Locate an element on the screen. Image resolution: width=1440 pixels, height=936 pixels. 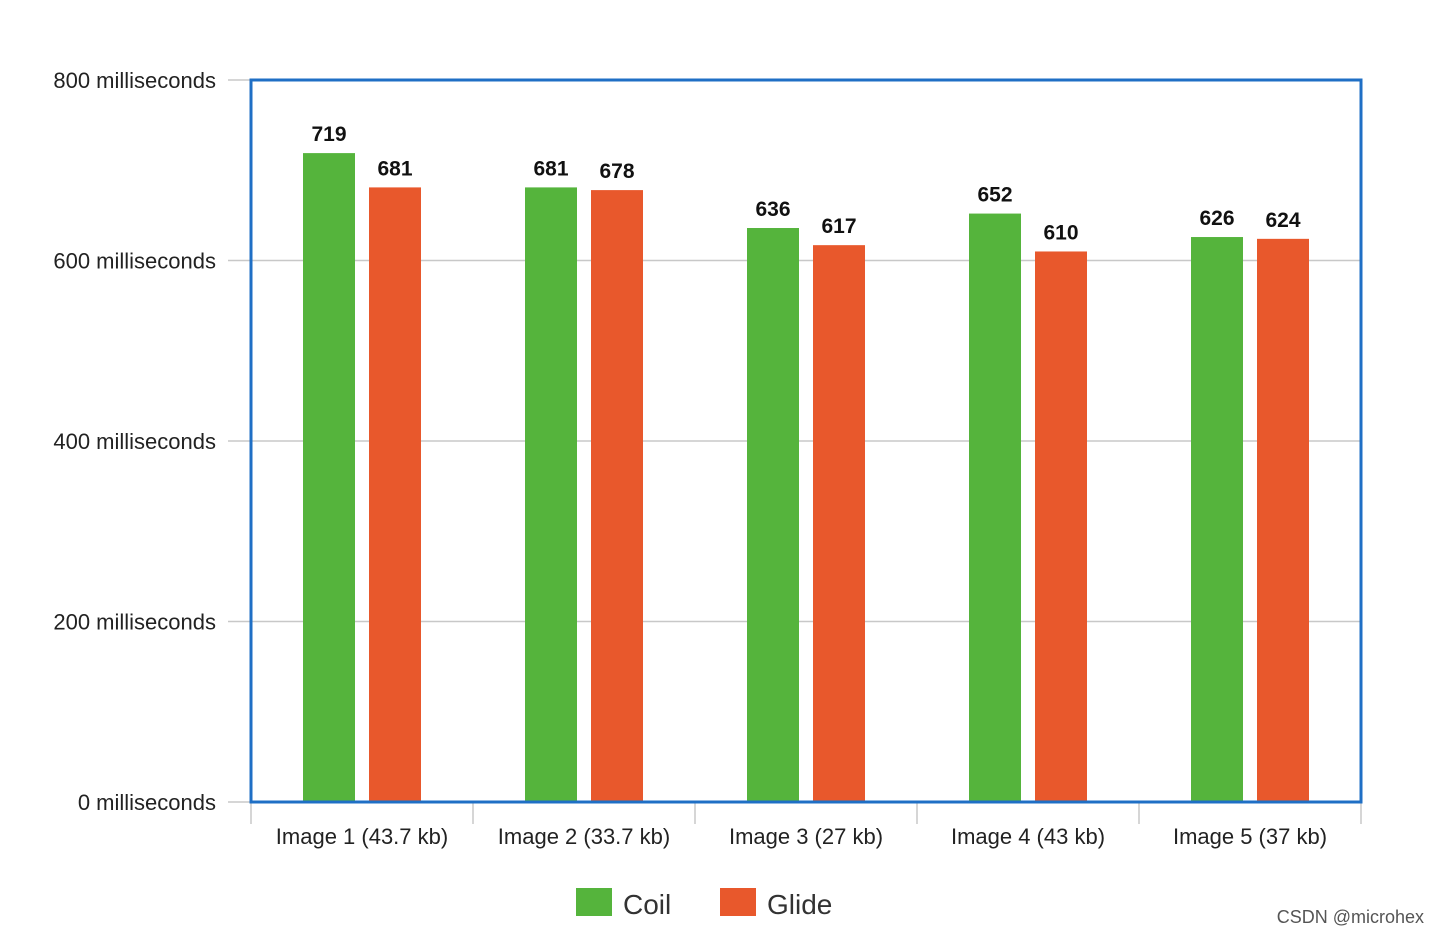
legend-swatch-glide is located at coordinates (738, 902).